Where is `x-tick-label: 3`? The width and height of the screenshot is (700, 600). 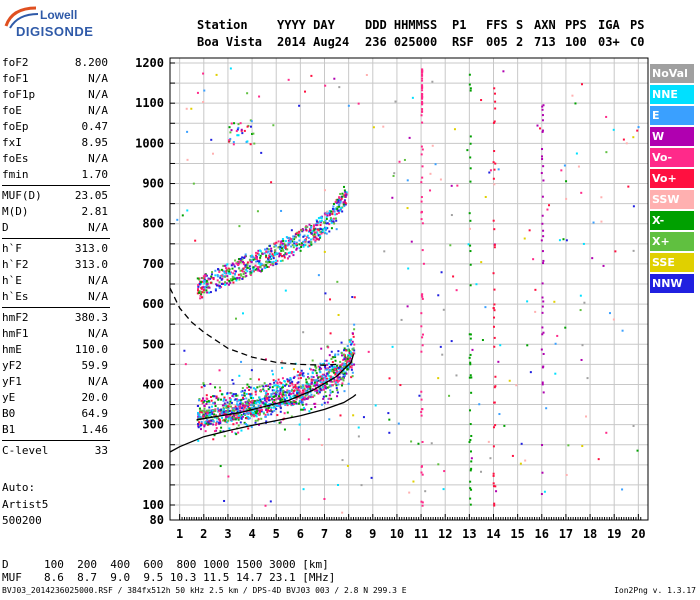 x-tick-label: 3 is located at coordinates (227, 534).